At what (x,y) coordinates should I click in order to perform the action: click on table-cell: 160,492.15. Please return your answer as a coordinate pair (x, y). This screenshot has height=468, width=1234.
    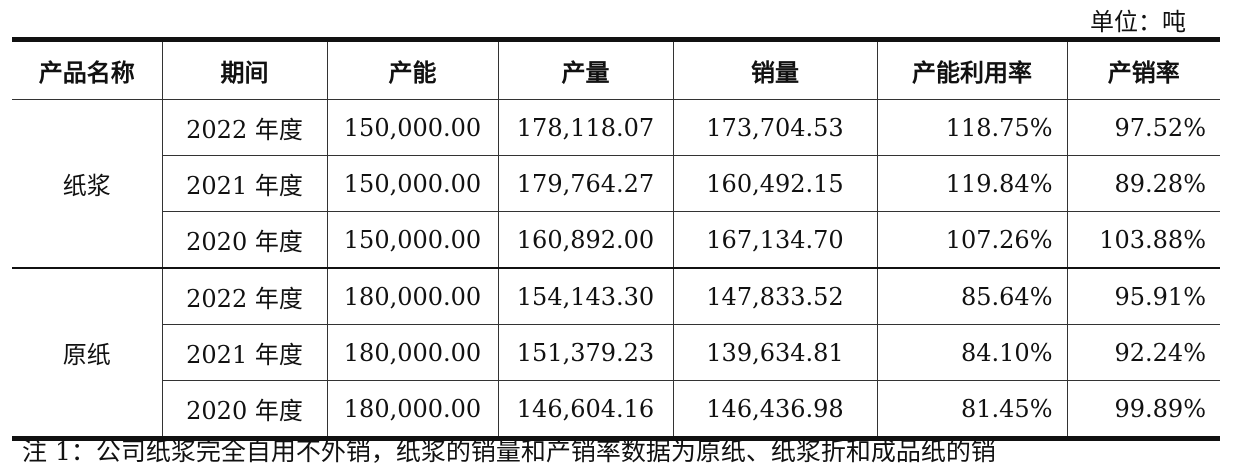
    Looking at the image, I should click on (775, 183).